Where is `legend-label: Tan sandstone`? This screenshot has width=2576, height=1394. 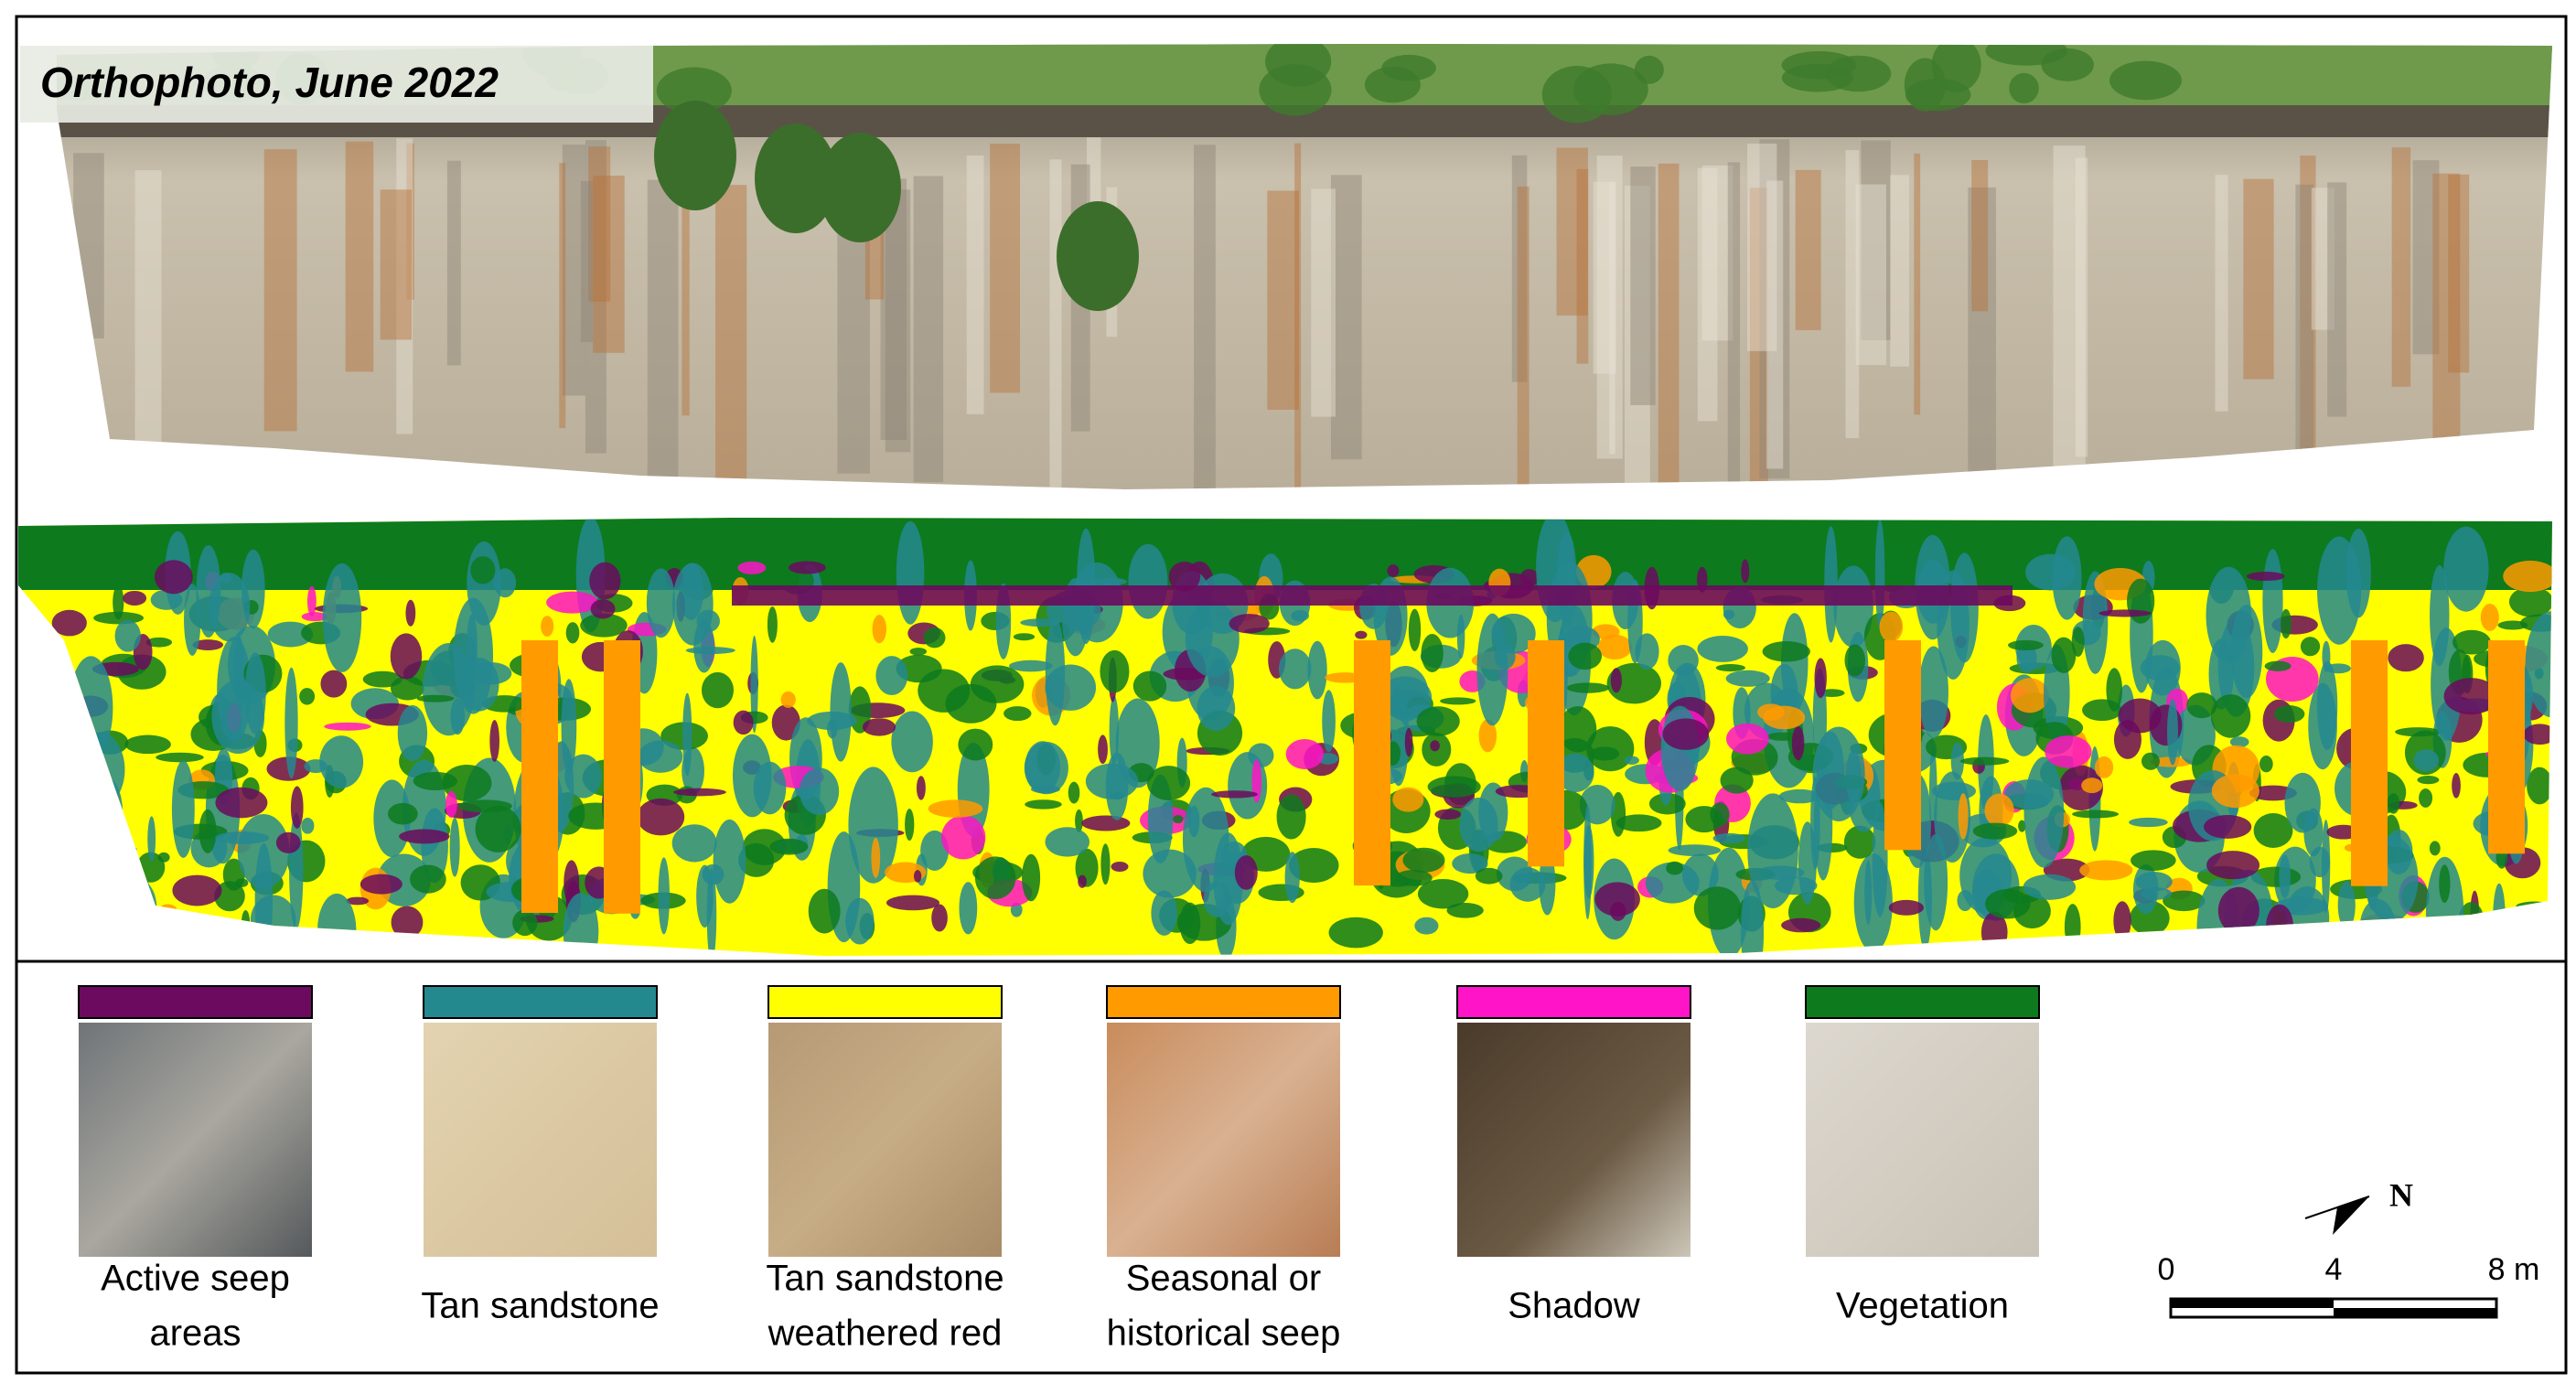 legend-label: Tan sandstone is located at coordinates (885, 1279).